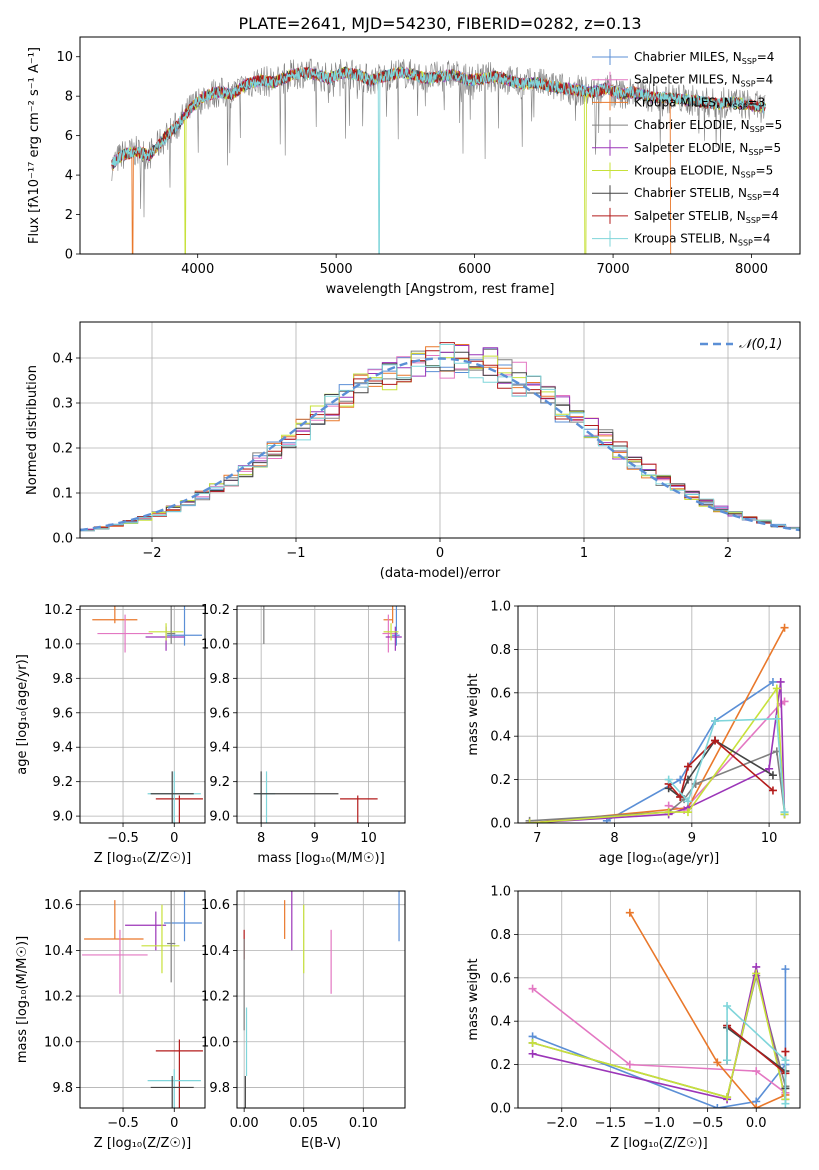 The image size is (819, 1170). What do you see at coordinates (58, 905) in the screenshot?
I see `mass_vs_Z-ytick-label: 10.6` at bounding box center [58, 905].